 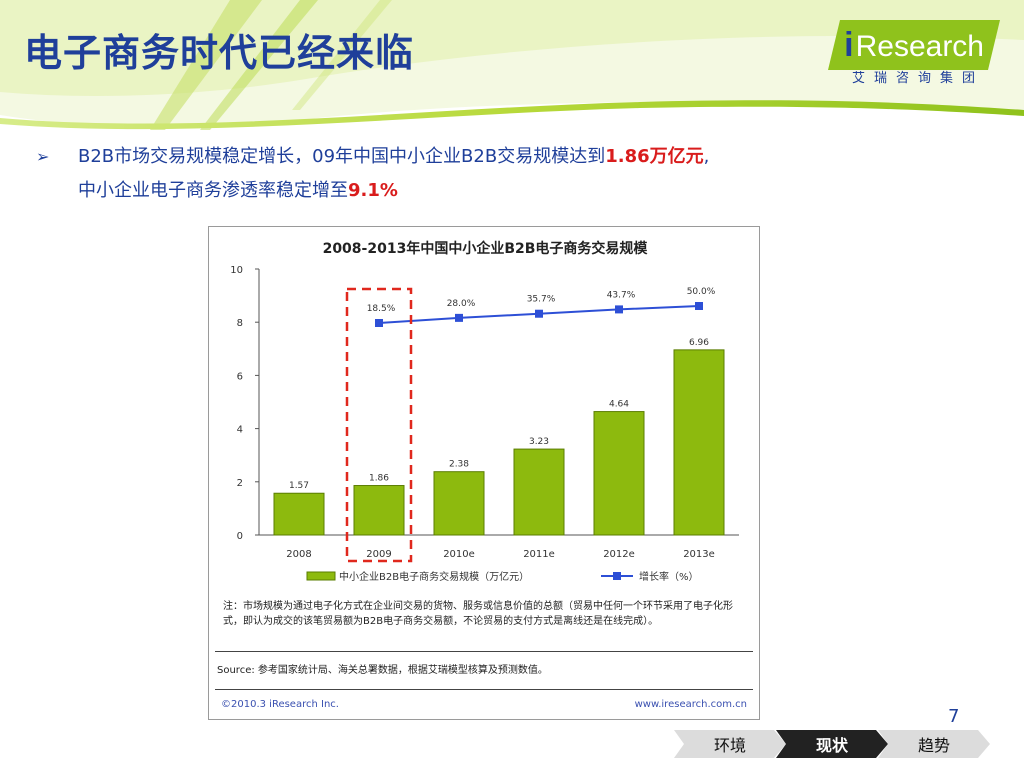 I want to click on x-tick-label: 2008, so click(x=298, y=554).